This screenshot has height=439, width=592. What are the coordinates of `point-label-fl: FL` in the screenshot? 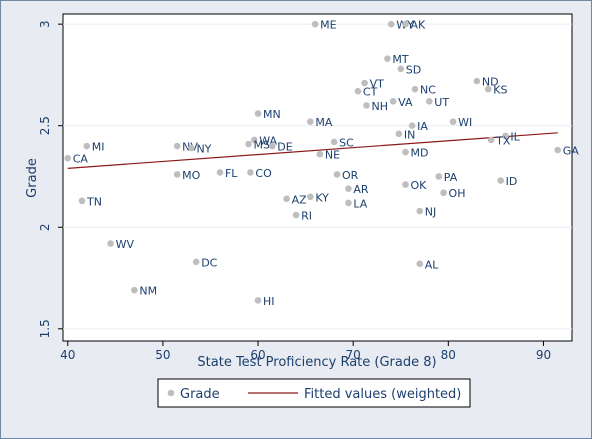 It's located at (231, 173).